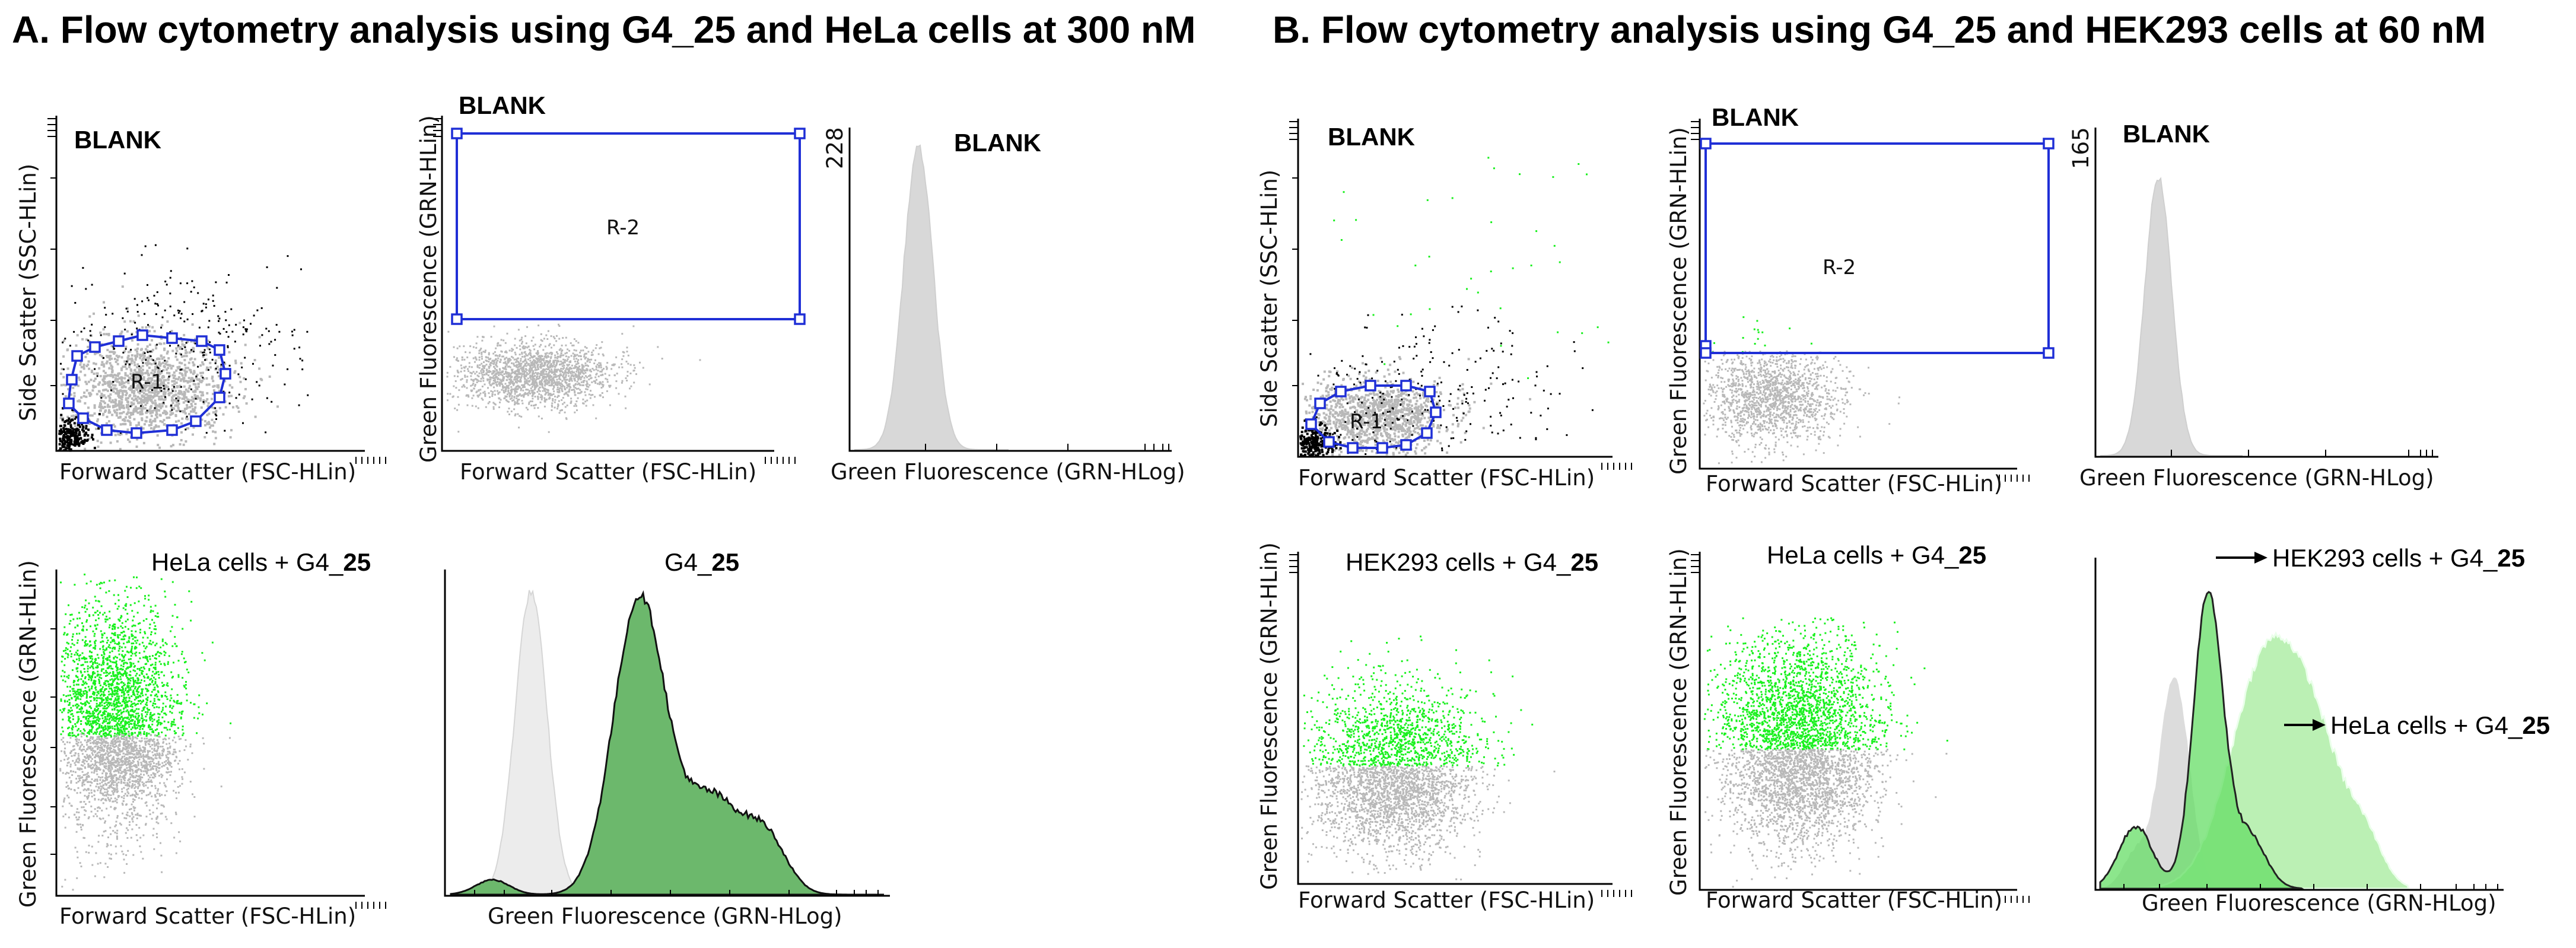 This screenshot has height=948, width=2576. Describe the element at coordinates (261, 562) in the screenshot. I see `a4-sample-label: HeLa cells + G4_25` at that location.